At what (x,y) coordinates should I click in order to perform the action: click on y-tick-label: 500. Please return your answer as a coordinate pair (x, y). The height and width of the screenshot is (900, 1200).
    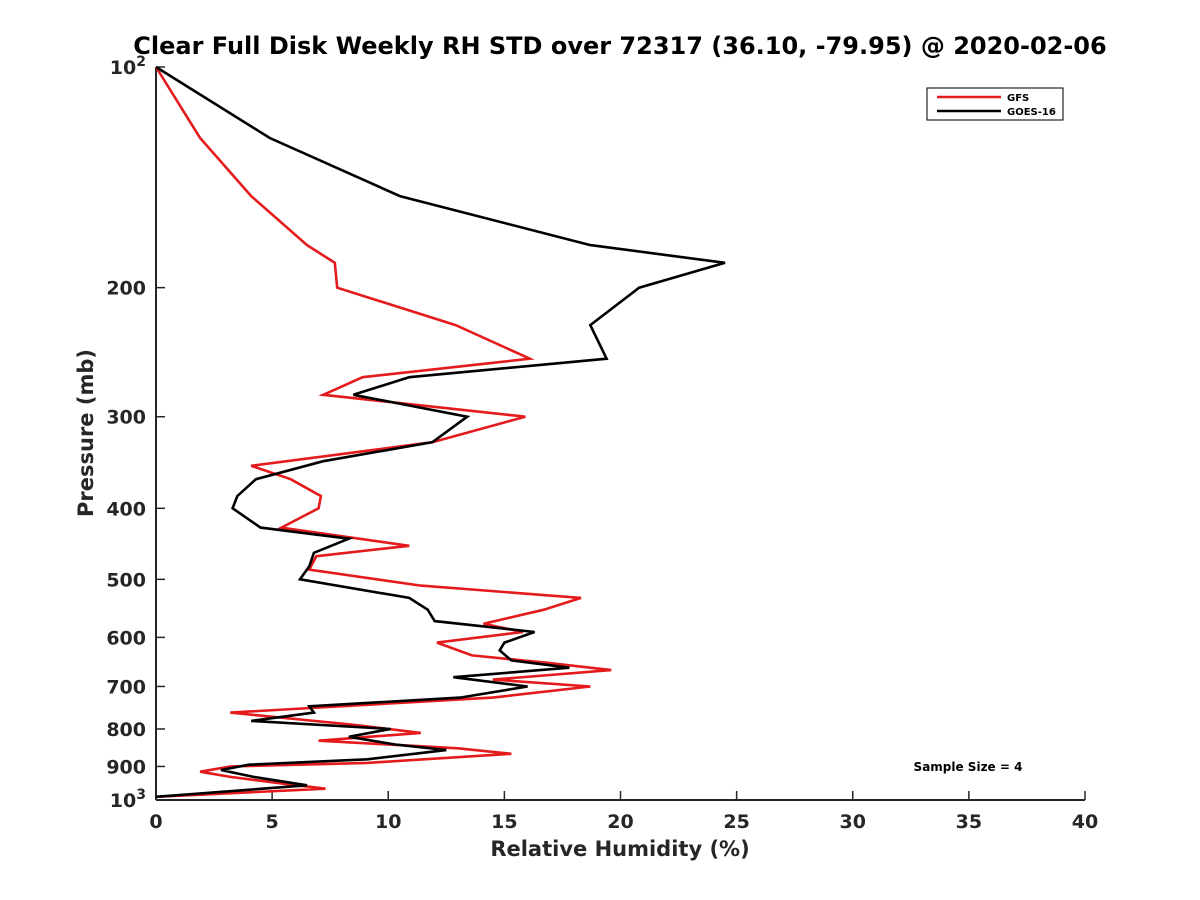
    Looking at the image, I should click on (126, 580).